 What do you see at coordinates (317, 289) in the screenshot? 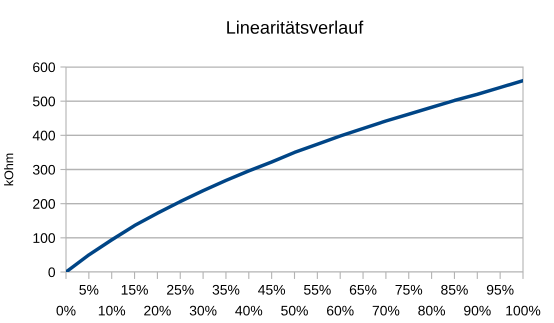
I see `x-tick-label: 55%` at bounding box center [317, 289].